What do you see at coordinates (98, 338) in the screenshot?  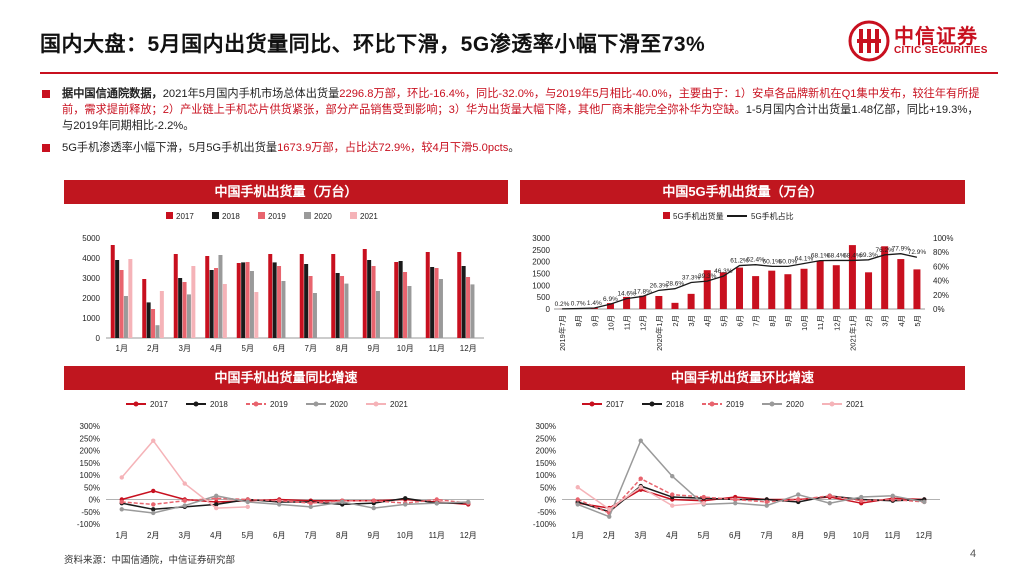 I see `y-tick-label: 0` at bounding box center [98, 338].